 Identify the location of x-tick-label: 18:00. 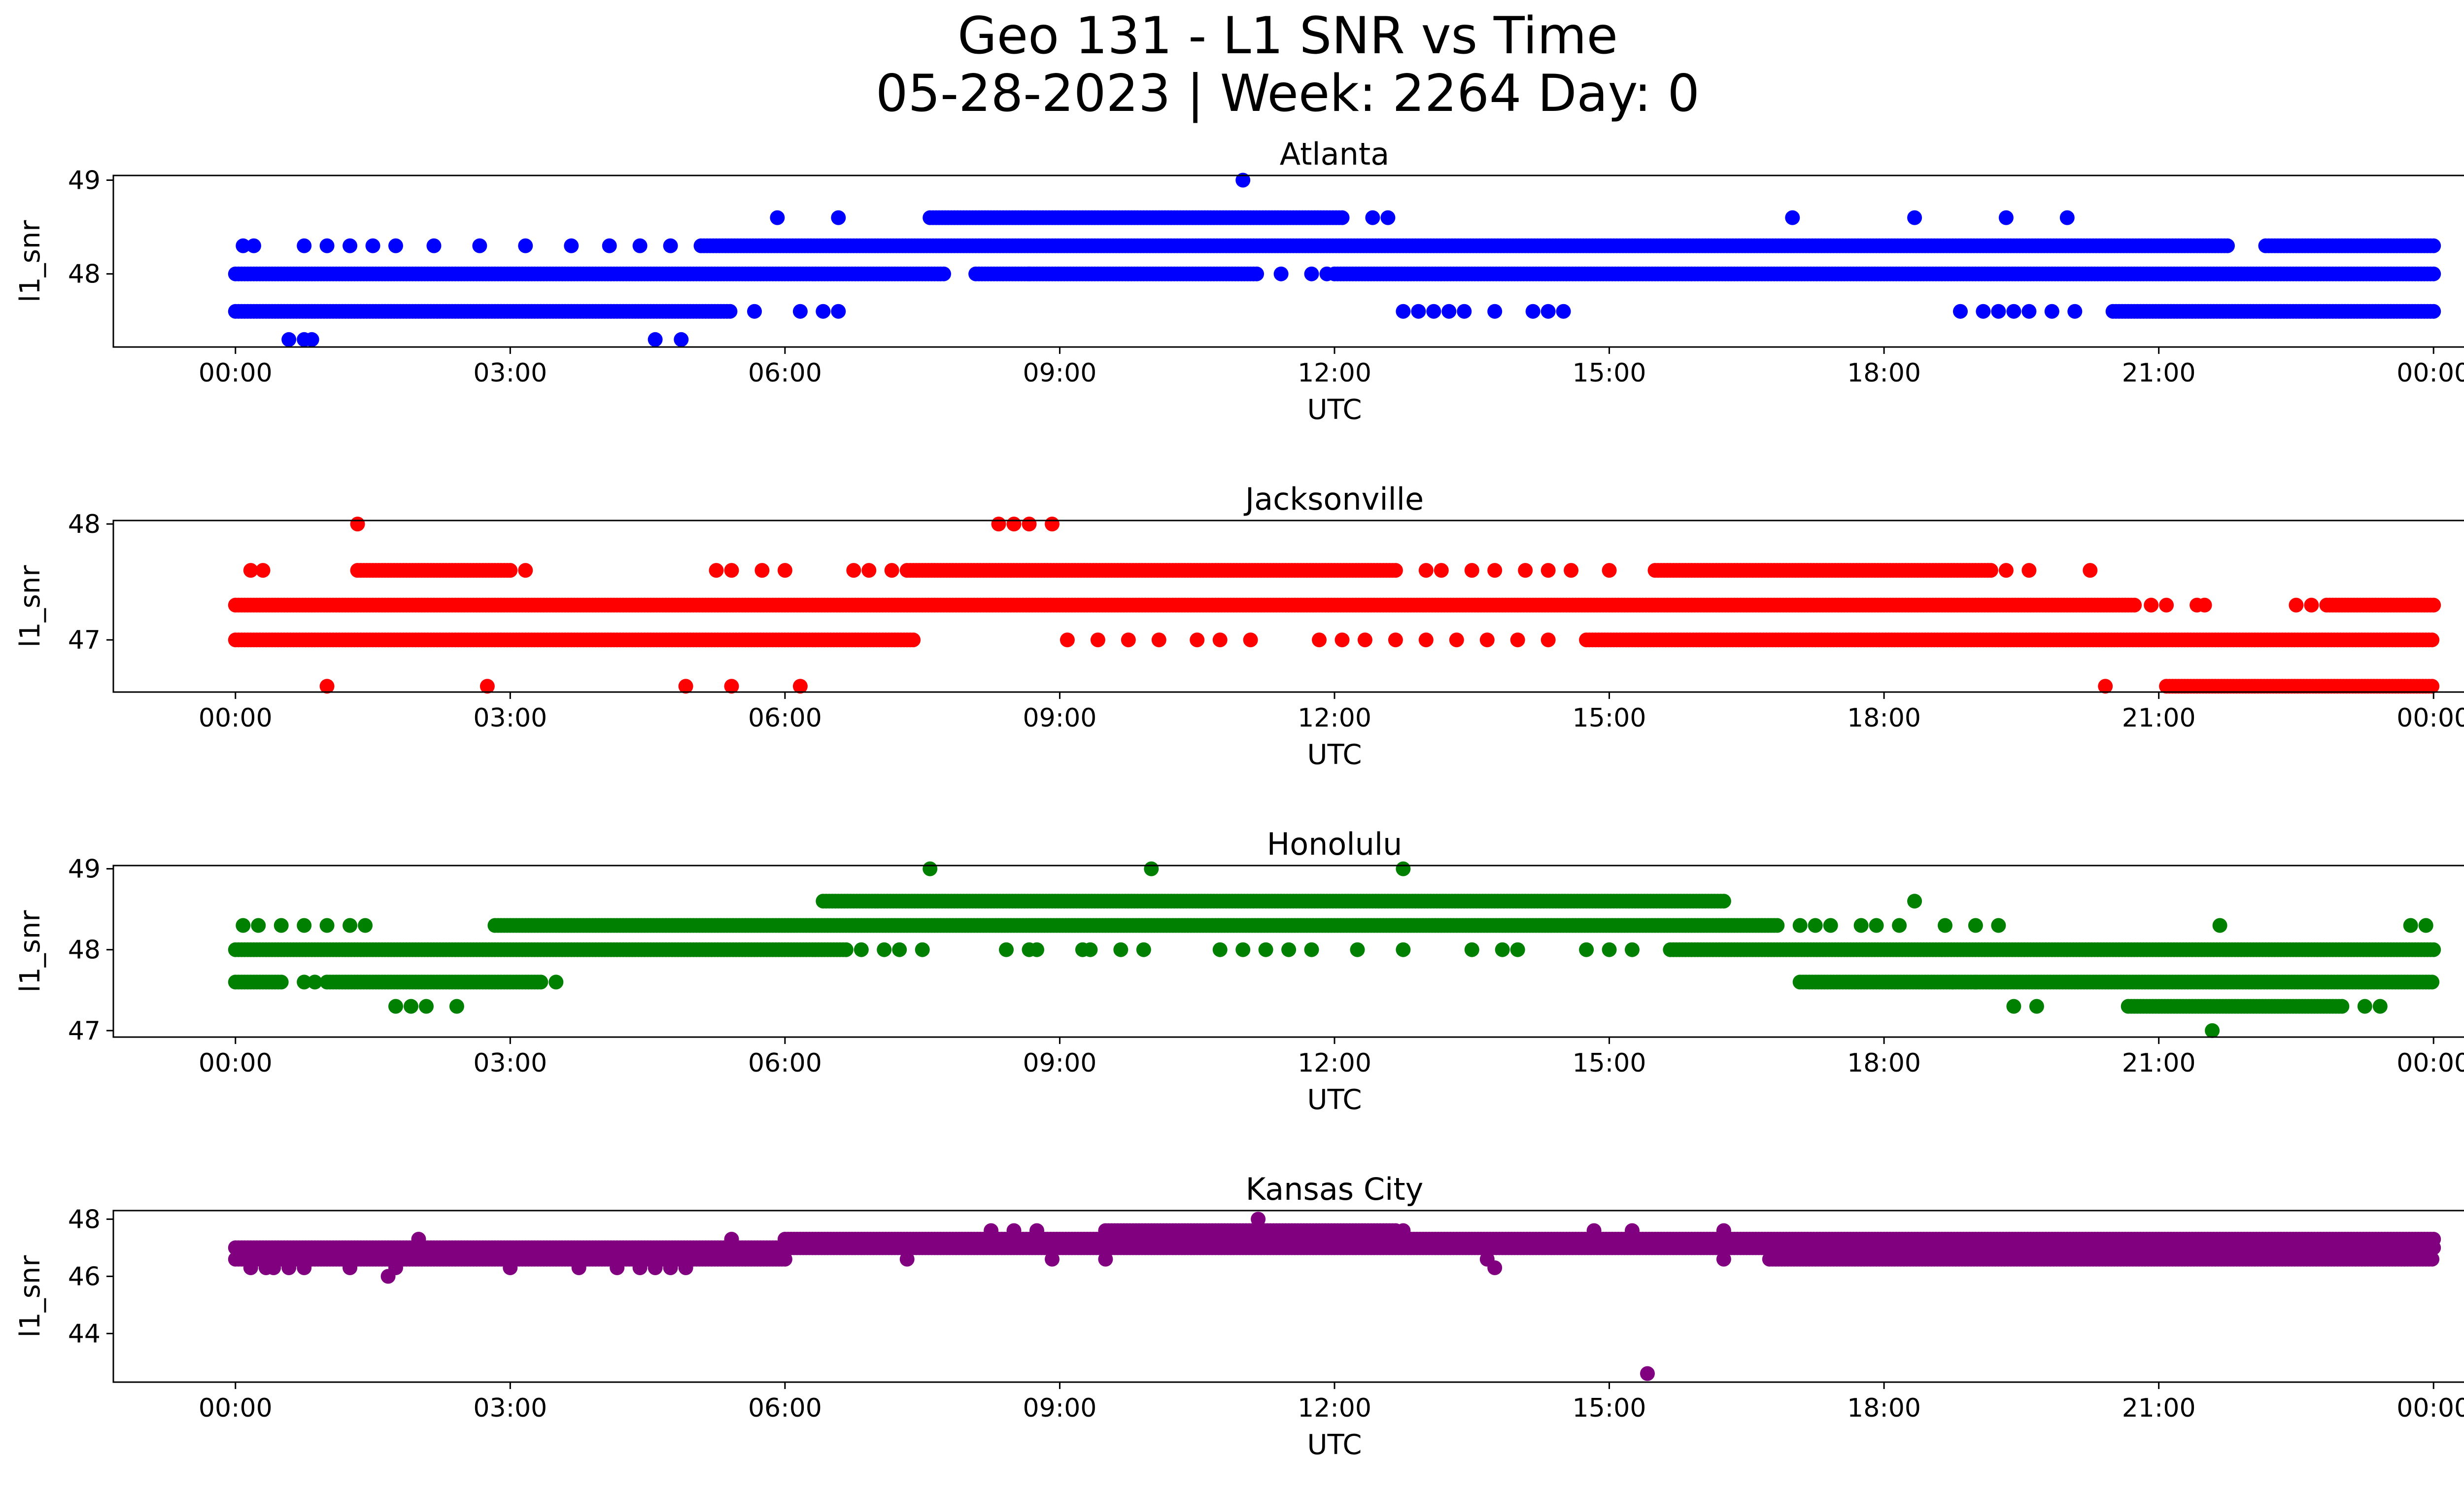
(1884, 718).